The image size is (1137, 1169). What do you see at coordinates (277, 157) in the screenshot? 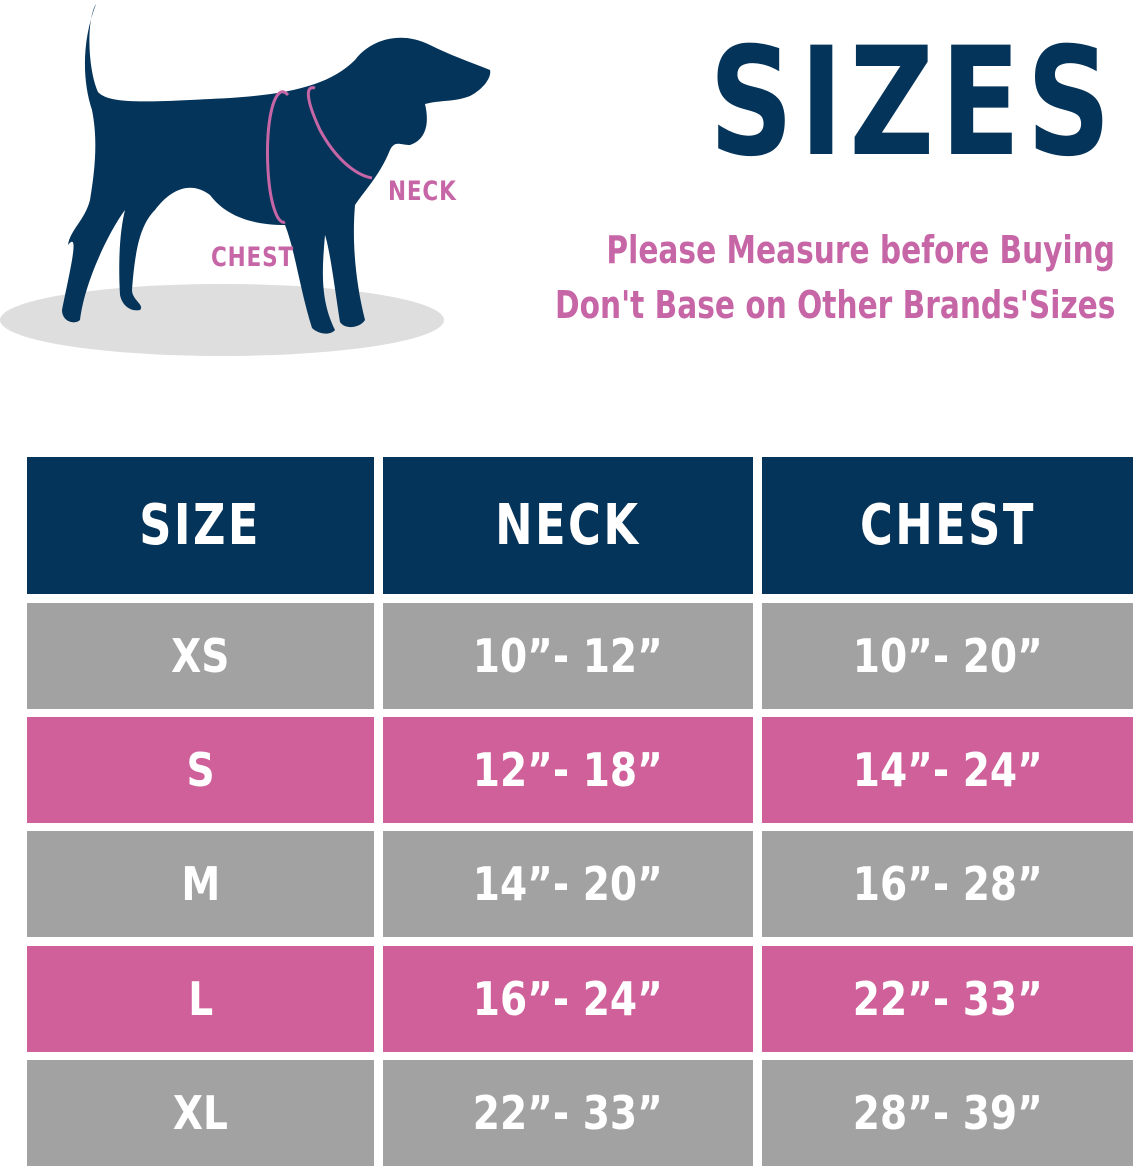
I see `chest-measure-loop` at bounding box center [277, 157].